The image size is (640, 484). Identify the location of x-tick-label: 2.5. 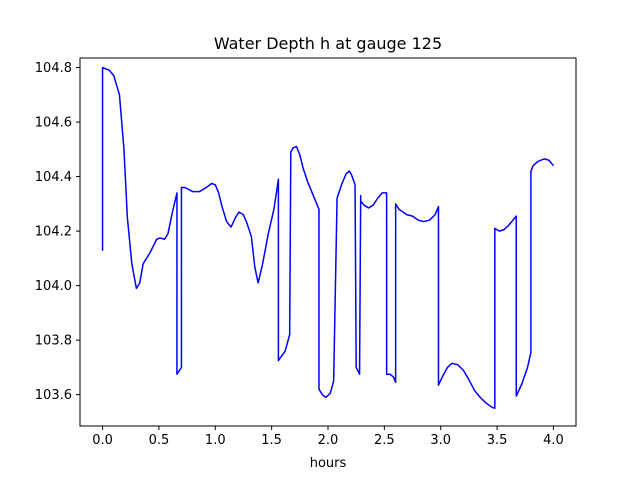
(384, 440).